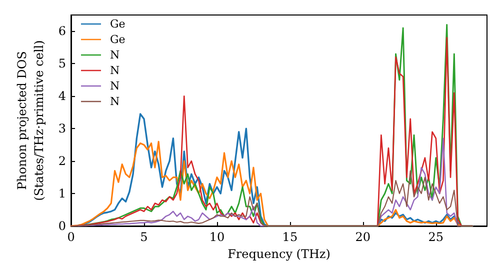  Describe the element at coordinates (62, 63) in the screenshot. I see `y-tick-label: 5` at that location.